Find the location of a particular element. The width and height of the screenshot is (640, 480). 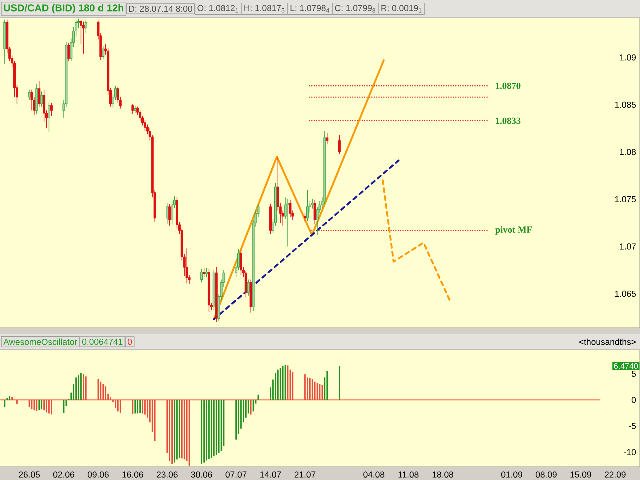

x-tick-label: 30.06 is located at coordinates (201, 475).